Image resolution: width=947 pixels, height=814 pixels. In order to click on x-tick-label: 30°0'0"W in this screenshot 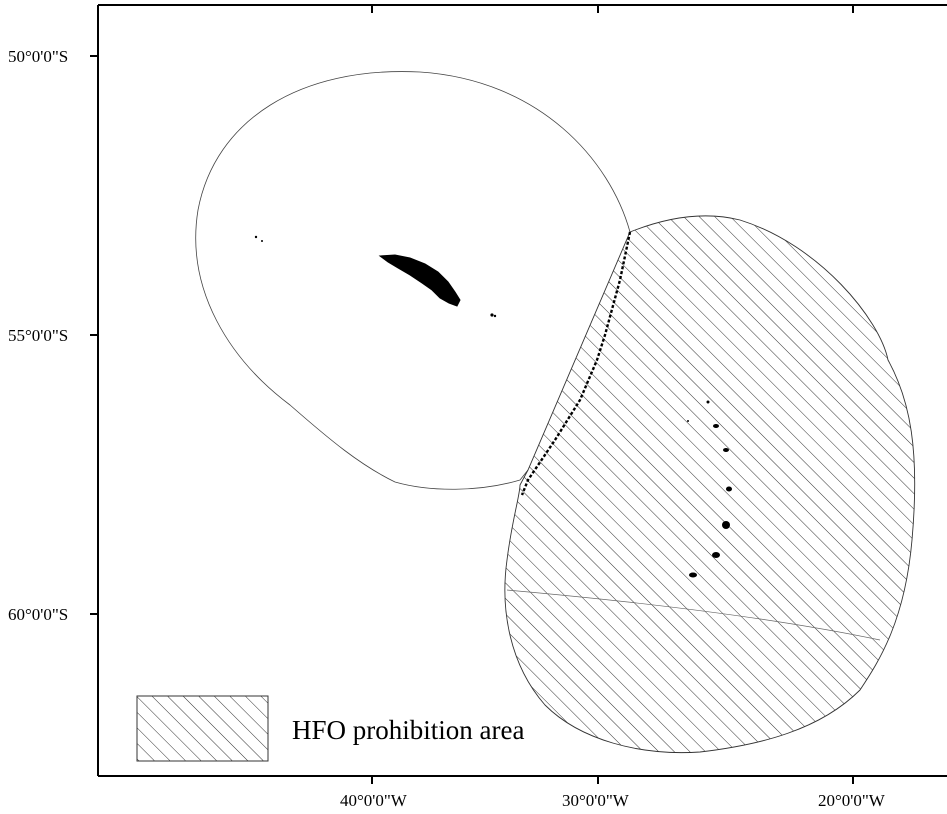, I will do `click(596, 800)`.